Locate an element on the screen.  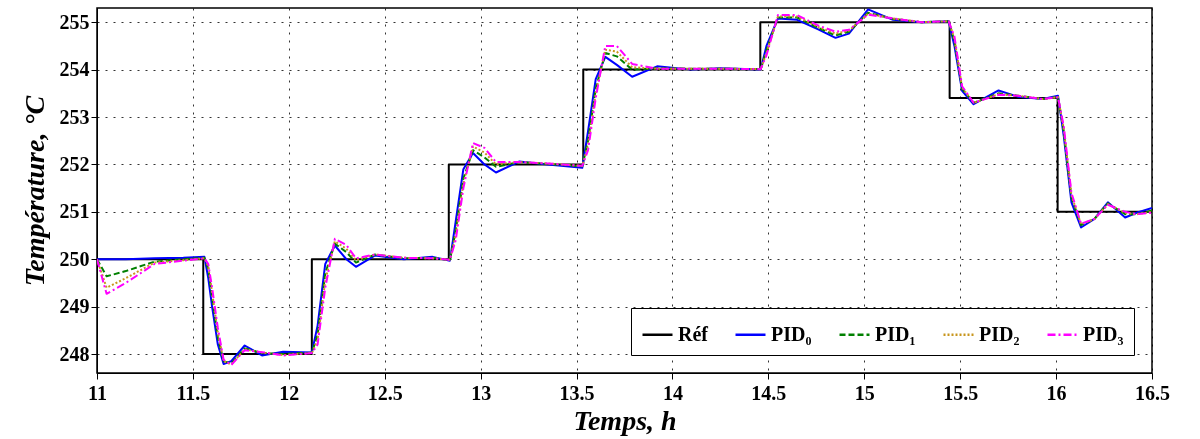
y-tick-label: 253 is located at coordinates (74, 116).